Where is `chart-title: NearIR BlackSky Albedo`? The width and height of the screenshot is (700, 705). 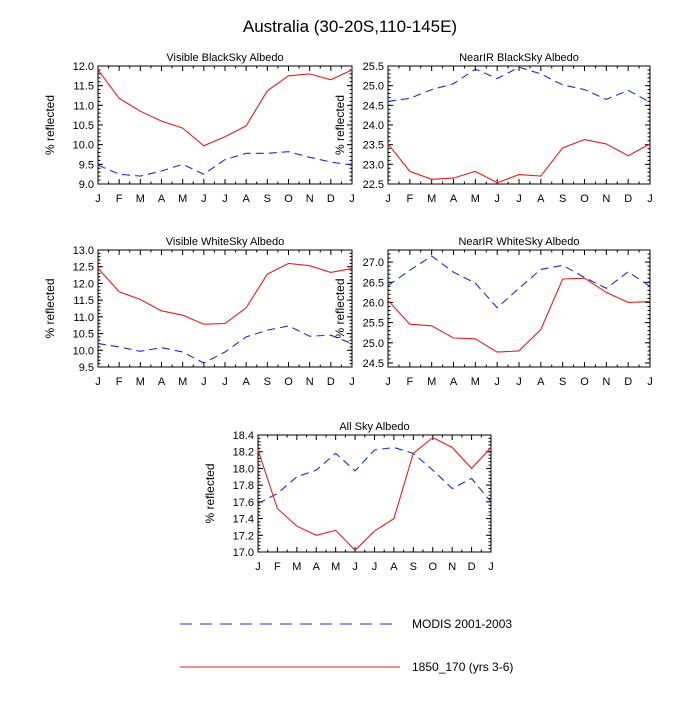
chart-title: NearIR BlackSky Albedo is located at coordinates (519, 58).